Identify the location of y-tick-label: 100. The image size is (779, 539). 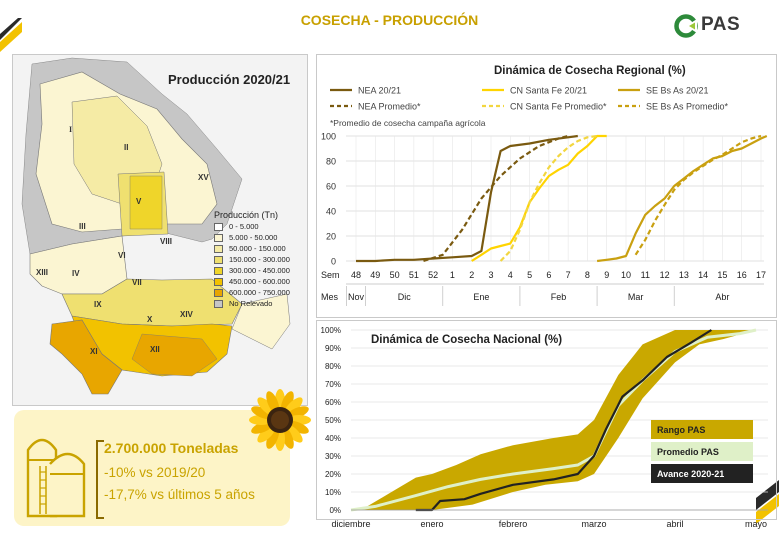
(328, 137).